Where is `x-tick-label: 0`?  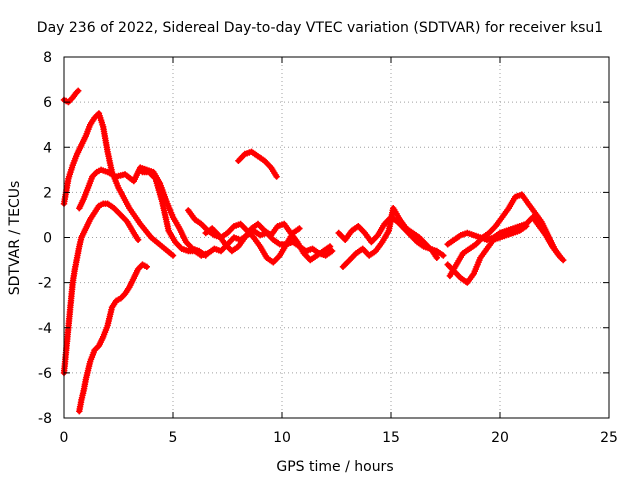 x-tick-label: 0 is located at coordinates (64, 438).